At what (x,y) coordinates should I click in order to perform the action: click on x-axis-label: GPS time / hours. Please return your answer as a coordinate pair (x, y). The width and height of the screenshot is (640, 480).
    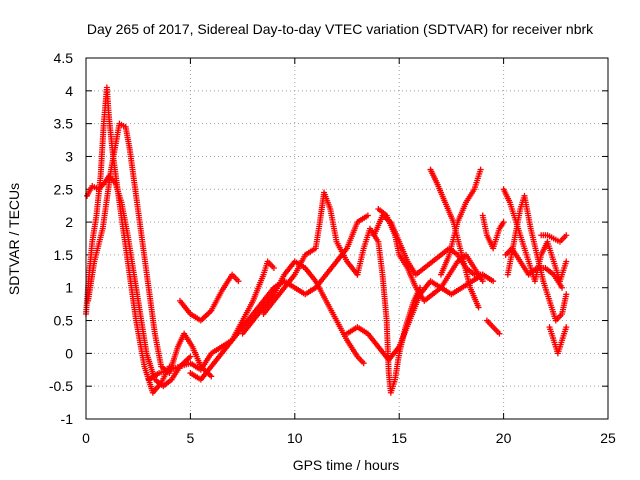
    Looking at the image, I should click on (346, 465).